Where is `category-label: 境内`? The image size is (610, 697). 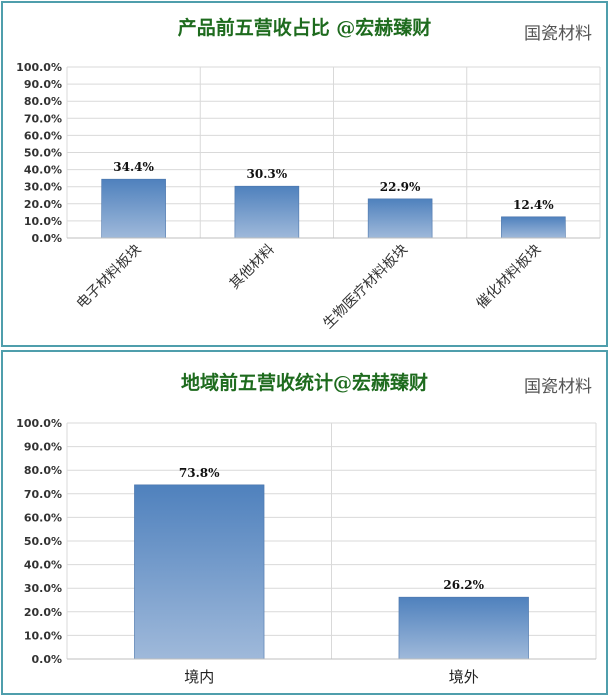 category-label: 境内 is located at coordinates (199, 677).